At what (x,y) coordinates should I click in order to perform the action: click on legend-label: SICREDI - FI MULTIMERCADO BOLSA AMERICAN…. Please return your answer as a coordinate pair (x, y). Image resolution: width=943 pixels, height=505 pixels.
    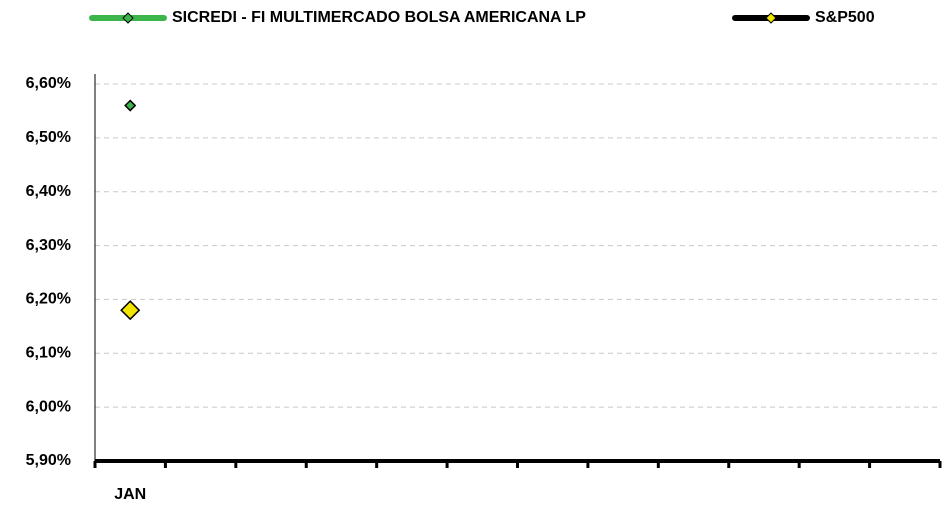
    Looking at the image, I should click on (379, 17).